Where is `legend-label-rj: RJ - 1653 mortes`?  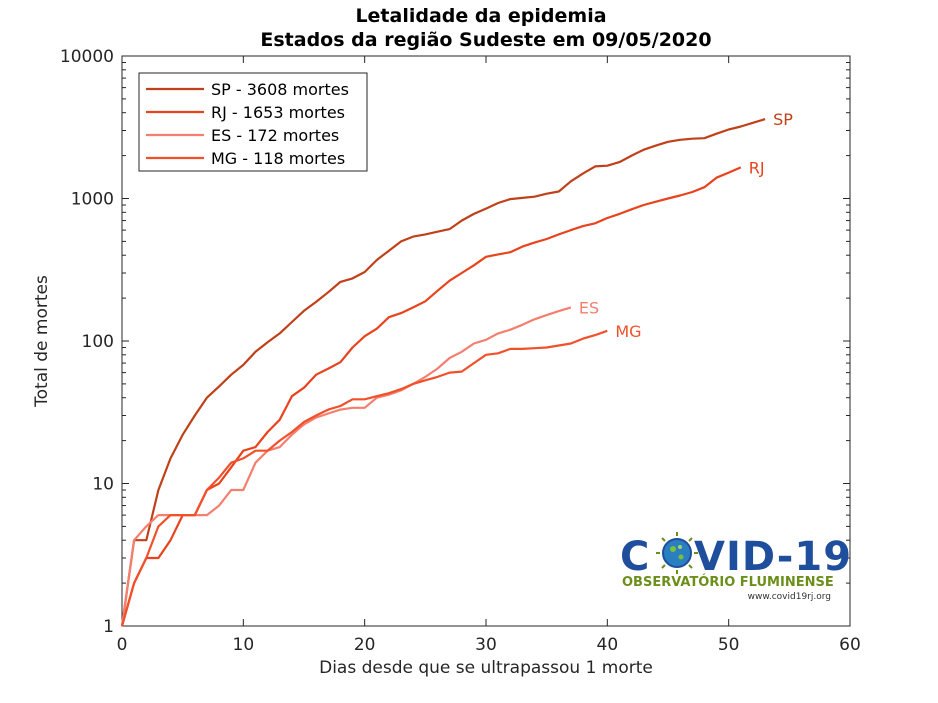 legend-label-rj: RJ - 1653 mortes is located at coordinates (278, 112).